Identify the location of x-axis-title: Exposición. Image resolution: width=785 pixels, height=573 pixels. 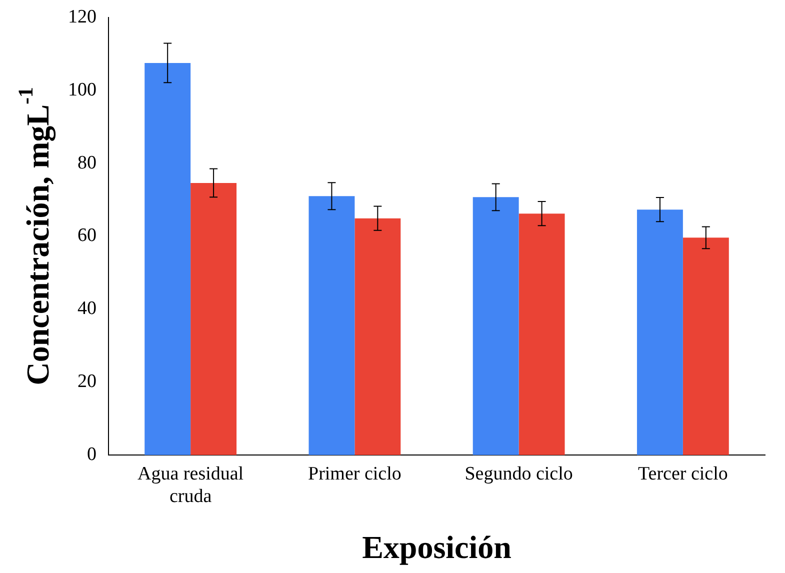
(437, 547).